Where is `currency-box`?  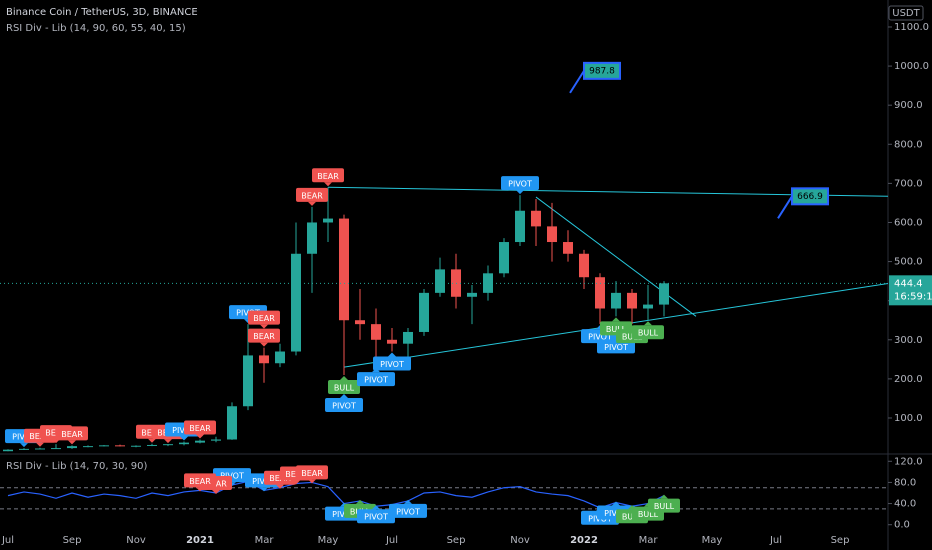 currency-box is located at coordinates (906, 13).